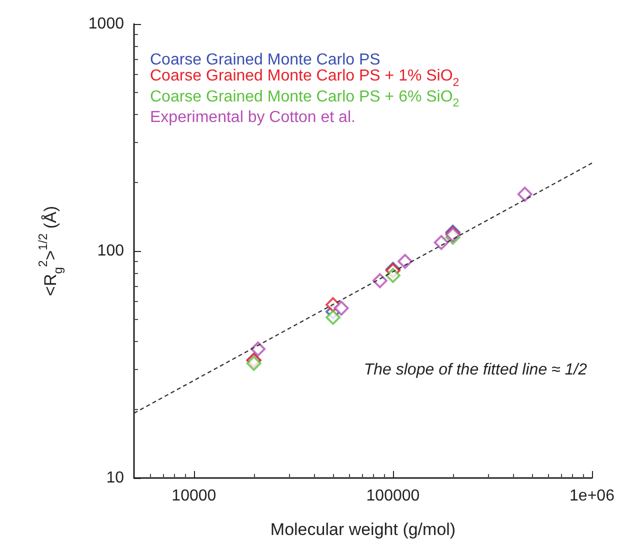  I want to click on text: Experimental by Cotton et al., so click(253, 117).